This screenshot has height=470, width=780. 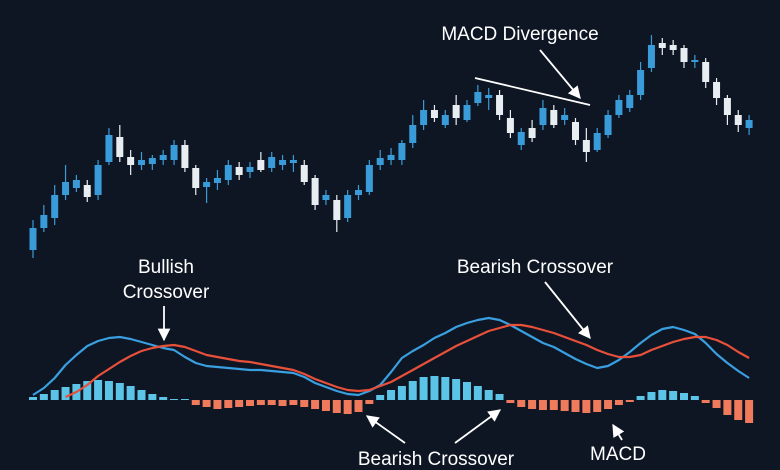 What do you see at coordinates (532, 91) in the screenshot?
I see `divergence-line` at bounding box center [532, 91].